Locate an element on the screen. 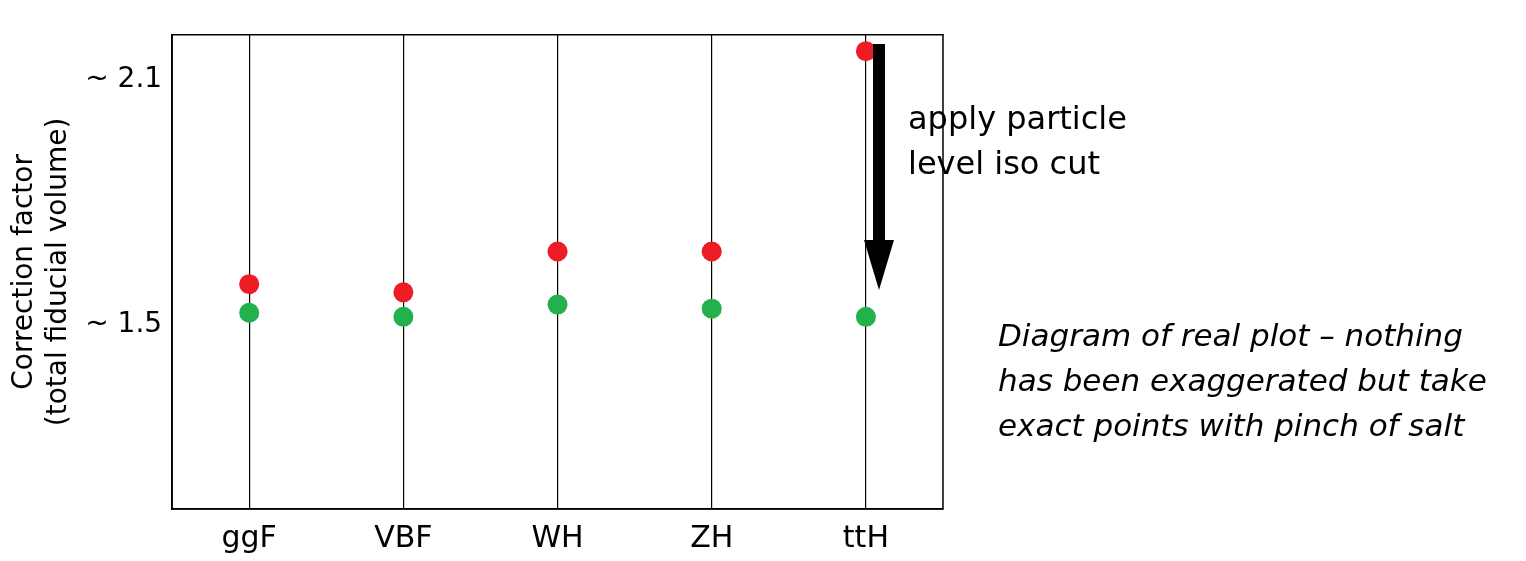  y-tick-label: ~ 1.5 is located at coordinates (124, 323).